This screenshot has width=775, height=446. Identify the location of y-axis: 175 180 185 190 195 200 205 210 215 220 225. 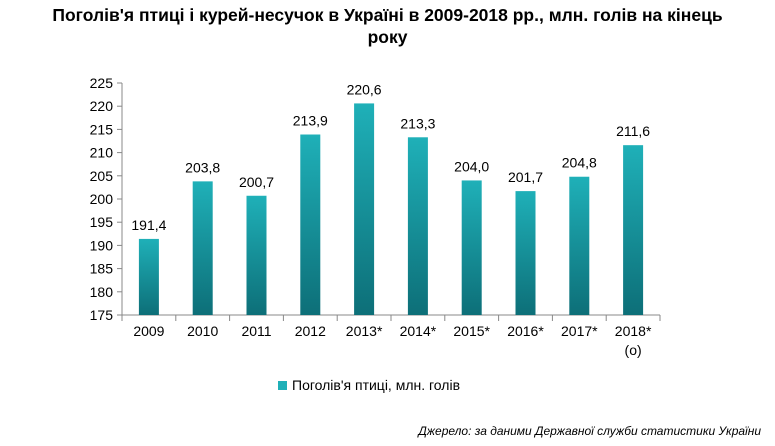
(106, 199).